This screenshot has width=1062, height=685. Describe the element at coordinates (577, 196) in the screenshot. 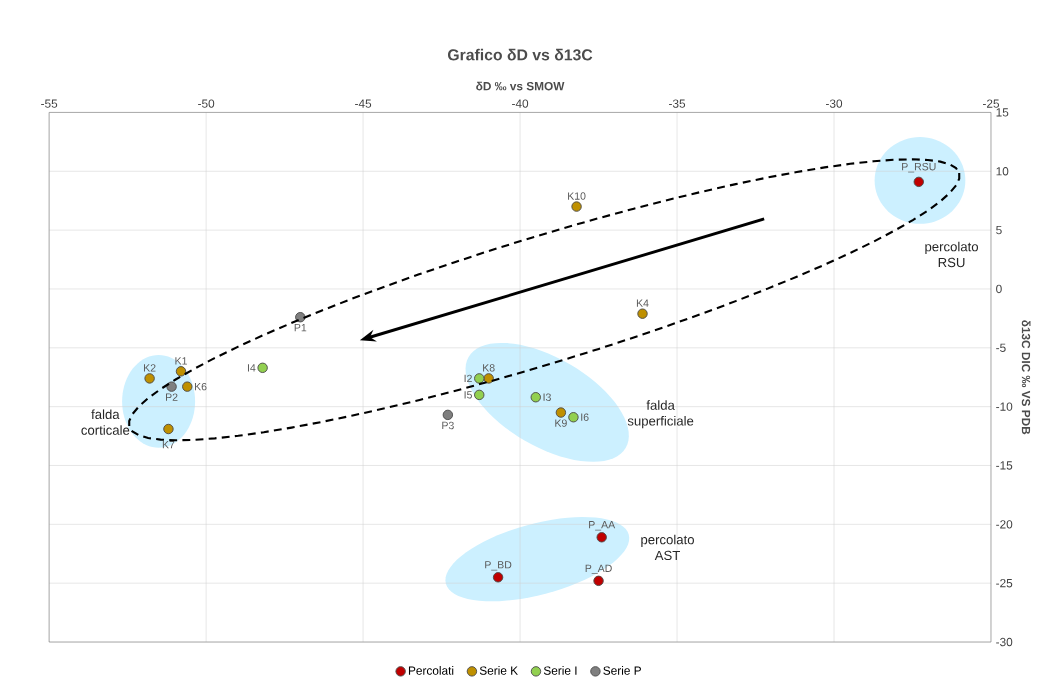

I see `data-label: K10` at that location.